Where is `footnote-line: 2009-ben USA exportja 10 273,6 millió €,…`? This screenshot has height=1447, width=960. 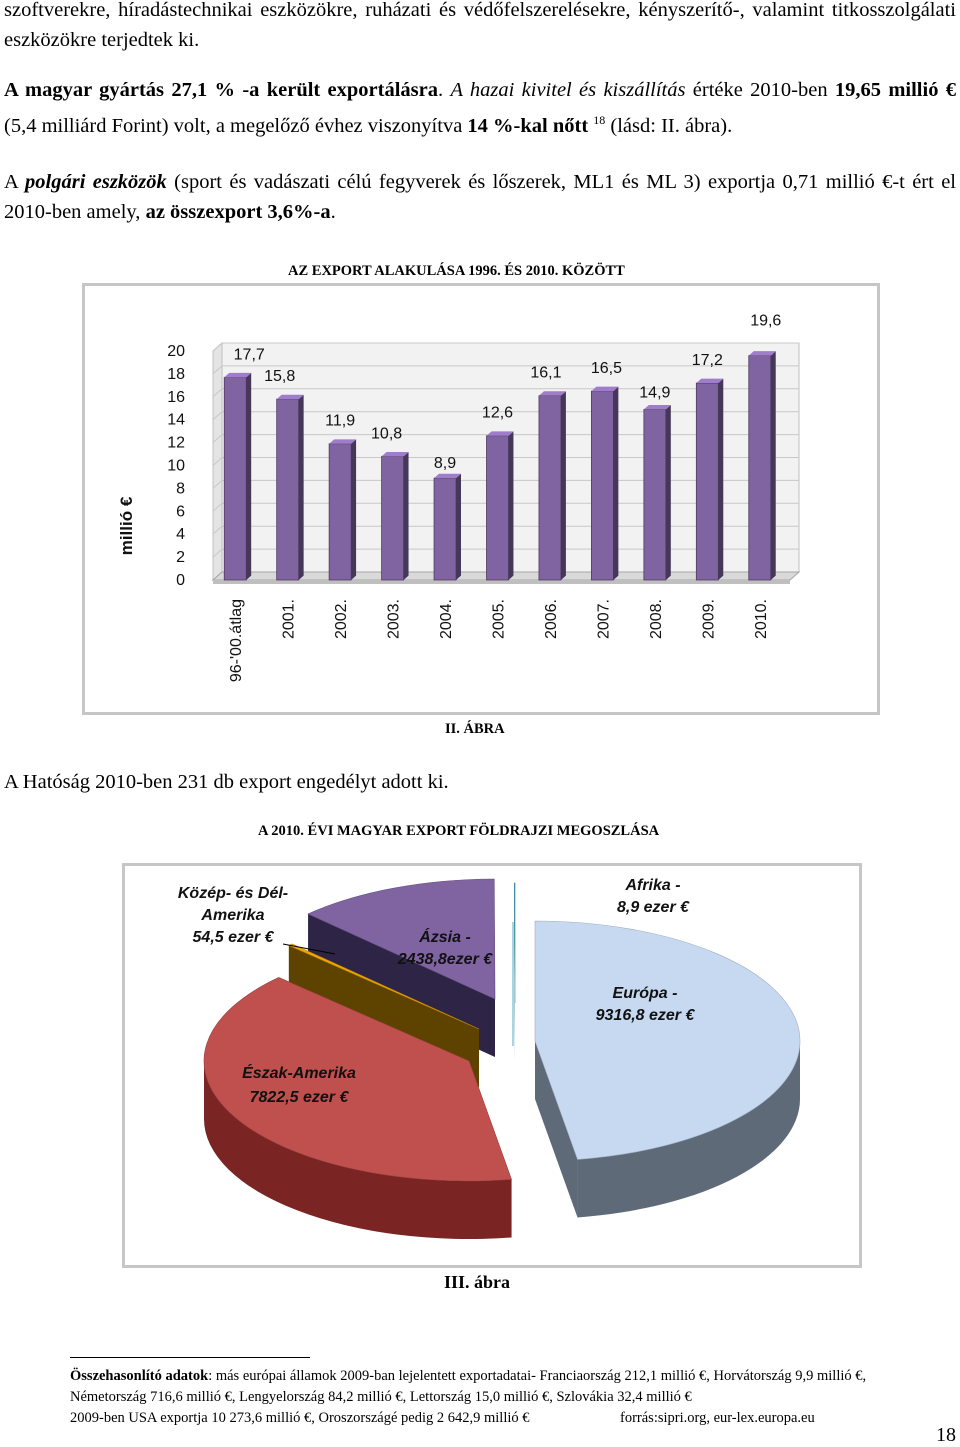
footnote-line: 2009-ben USA exportja 10 273,6 millió €,… is located at coordinates (510, 1418).